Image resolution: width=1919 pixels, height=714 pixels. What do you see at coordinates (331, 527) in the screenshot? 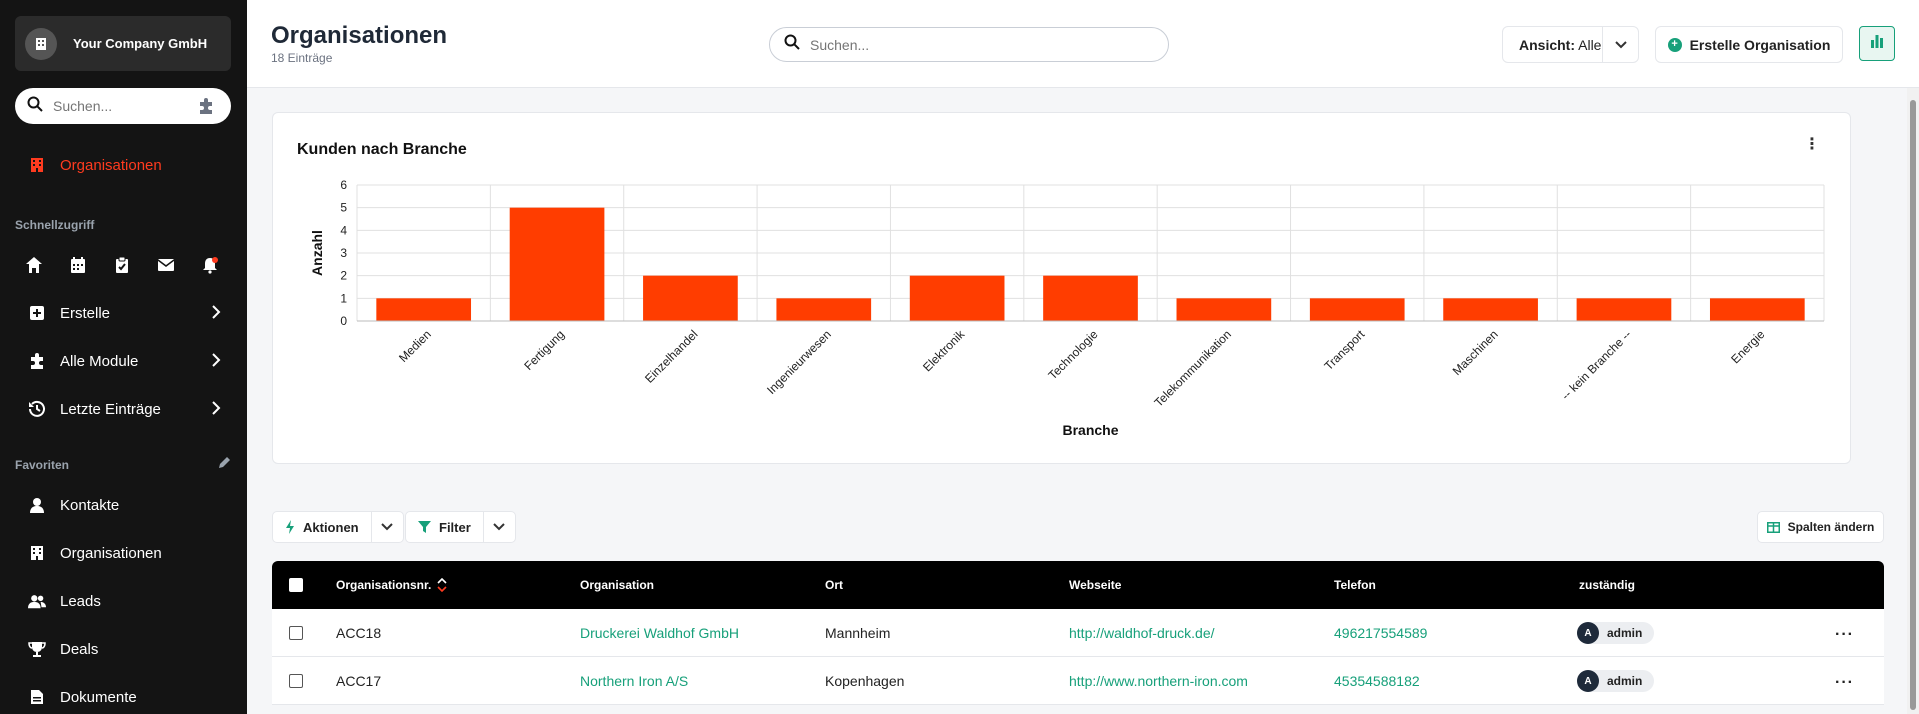
I see `actions-label: Aktionen` at bounding box center [331, 527].